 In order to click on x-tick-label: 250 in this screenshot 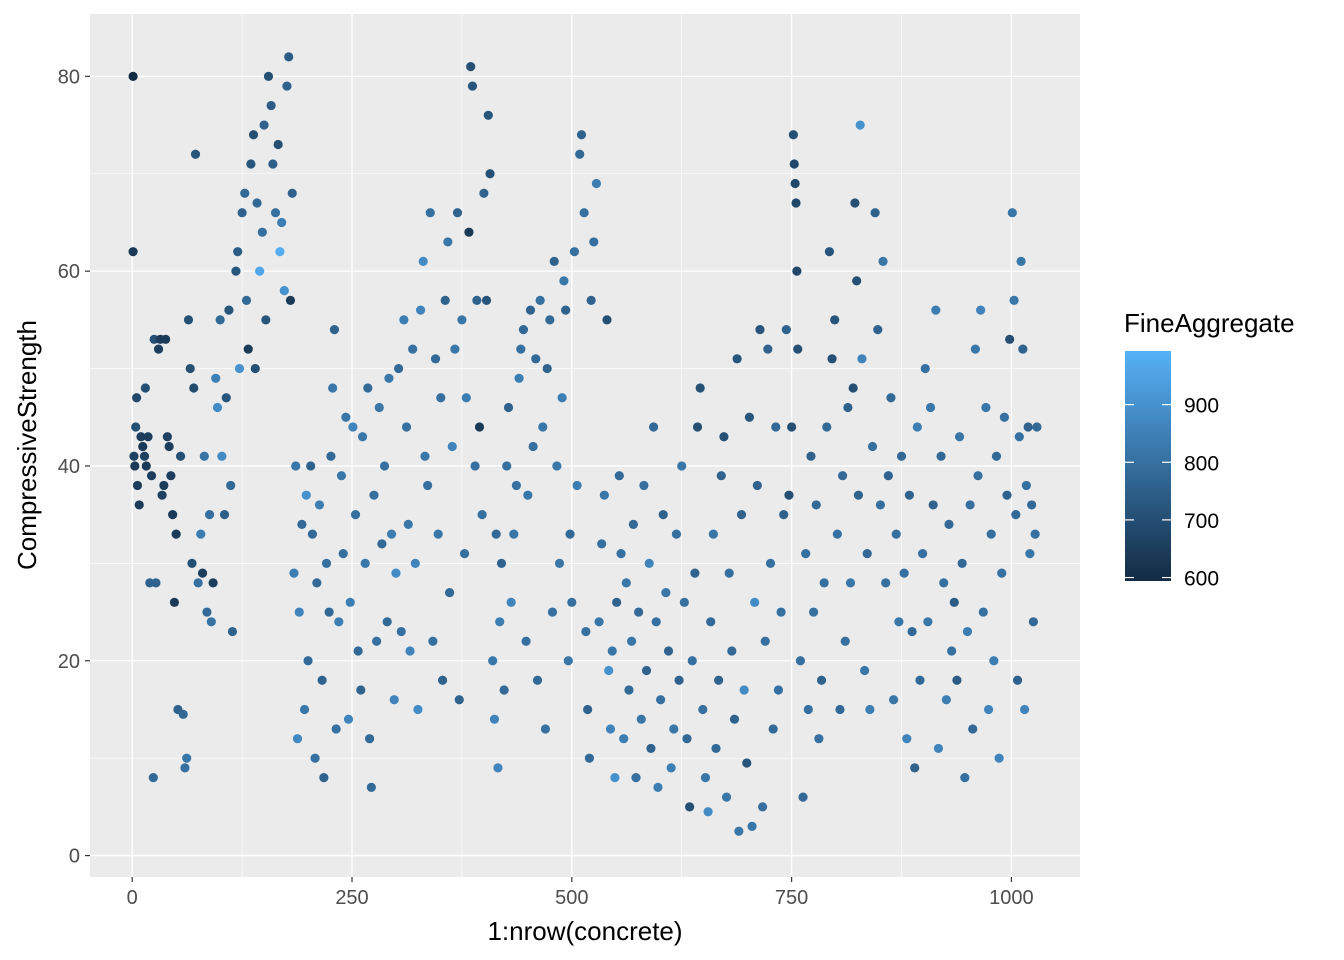, I will do `click(351, 898)`.